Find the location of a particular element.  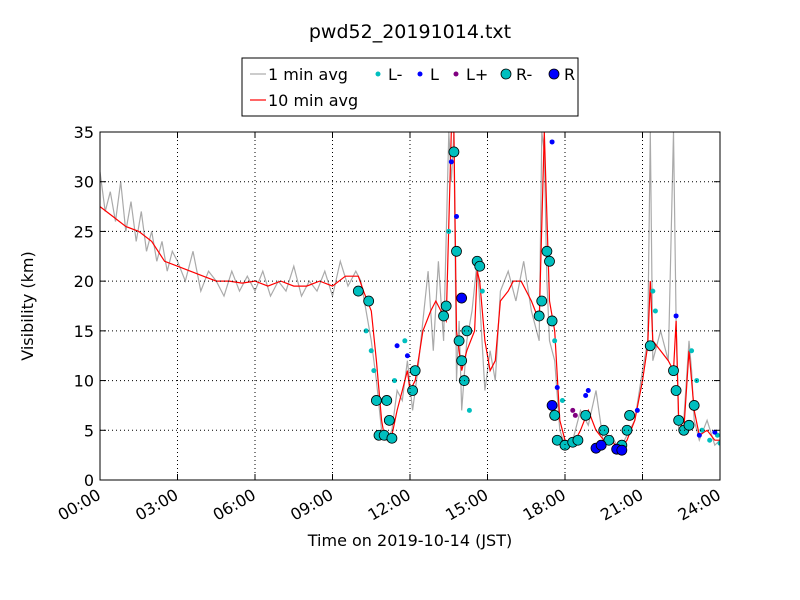

legend-label: 10 min avg is located at coordinates (313, 100).